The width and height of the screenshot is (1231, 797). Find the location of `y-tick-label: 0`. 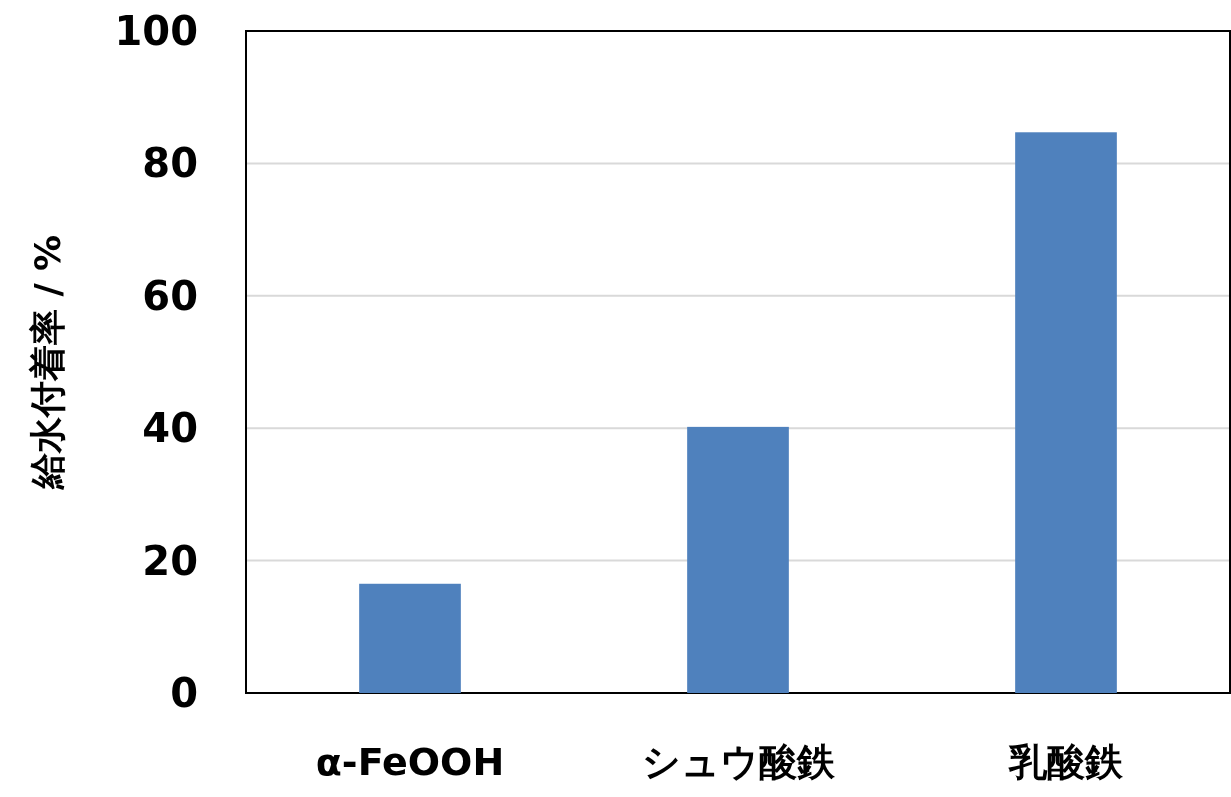

y-tick-label: 0 is located at coordinates (184, 693).